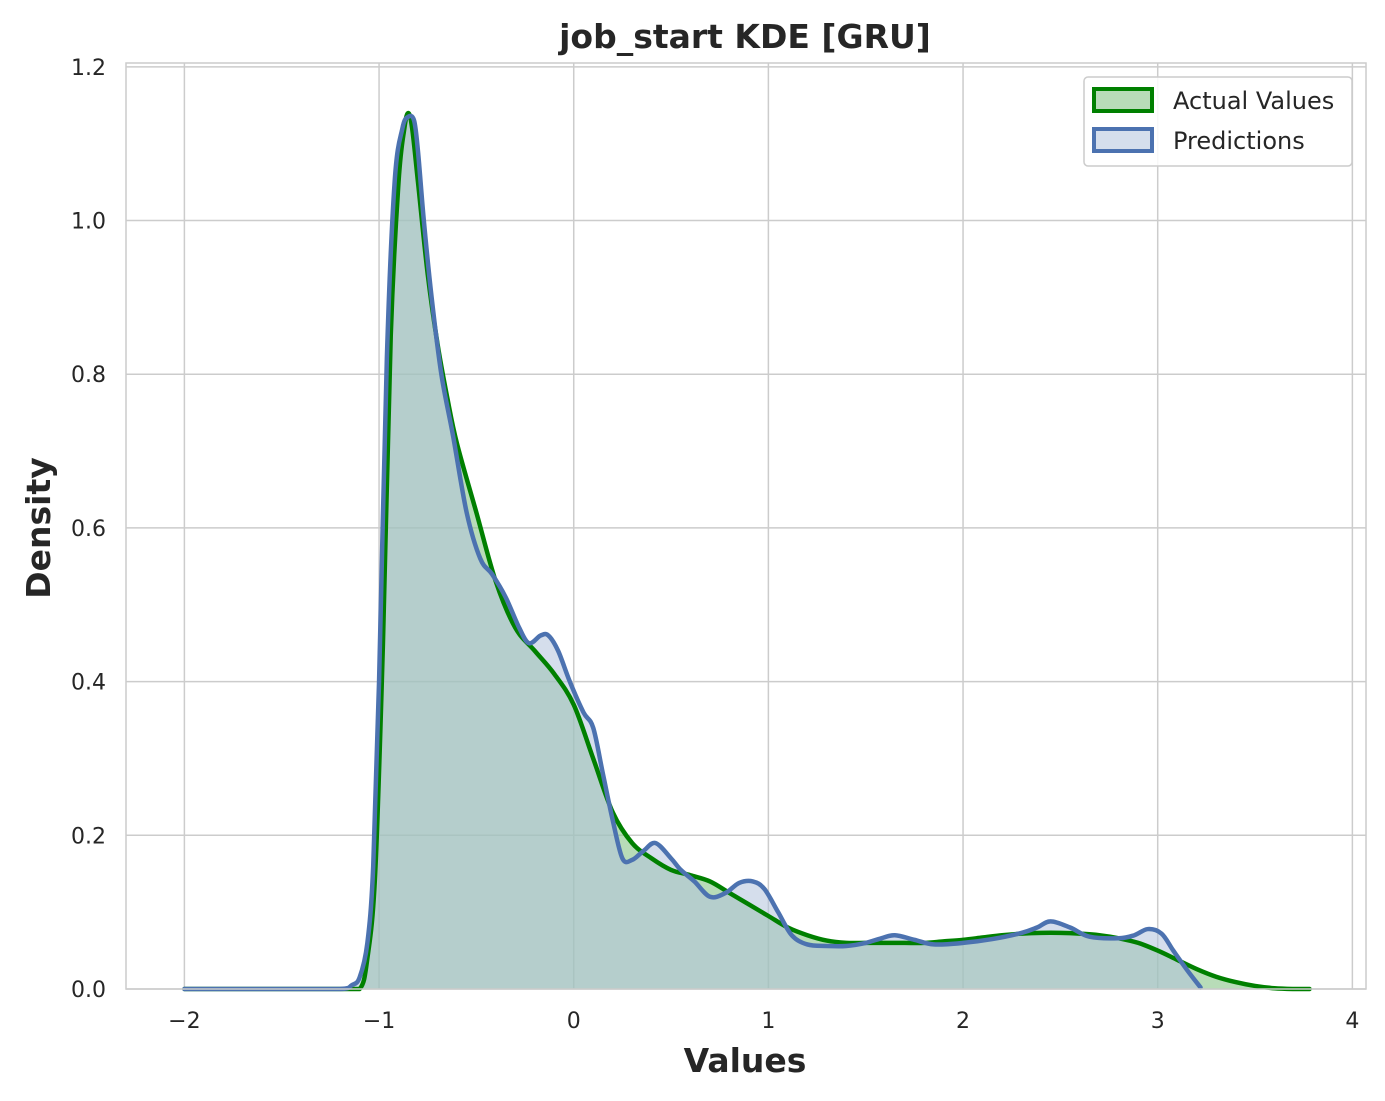 The image size is (1385, 1101). What do you see at coordinates (1123, 100) in the screenshot?
I see `legend-swatch-actual-values` at bounding box center [1123, 100].